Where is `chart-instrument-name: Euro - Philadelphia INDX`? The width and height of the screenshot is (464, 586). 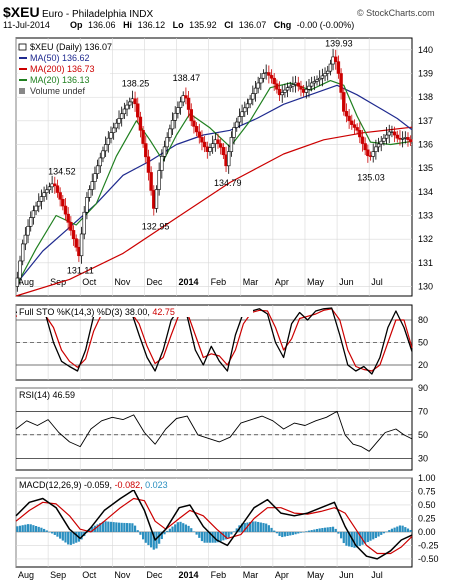
chart-instrument-name: Euro - Philadelphia INDX is located at coordinates (97, 14).